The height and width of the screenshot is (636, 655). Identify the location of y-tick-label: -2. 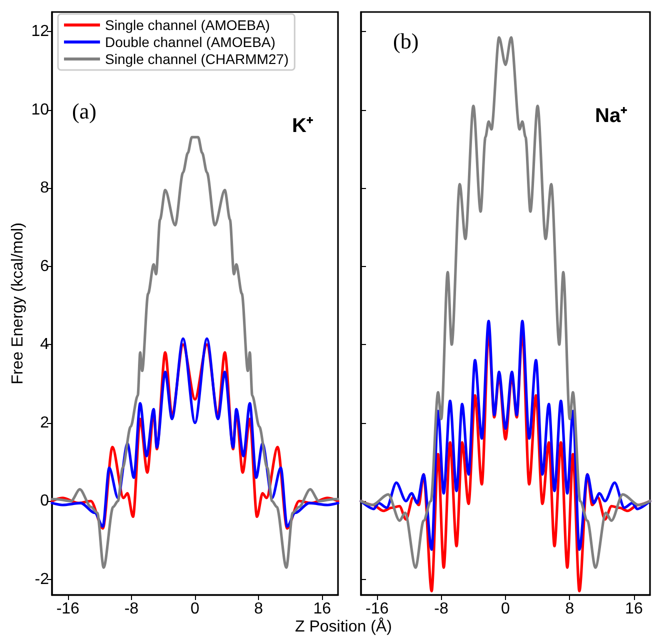
(42, 579).